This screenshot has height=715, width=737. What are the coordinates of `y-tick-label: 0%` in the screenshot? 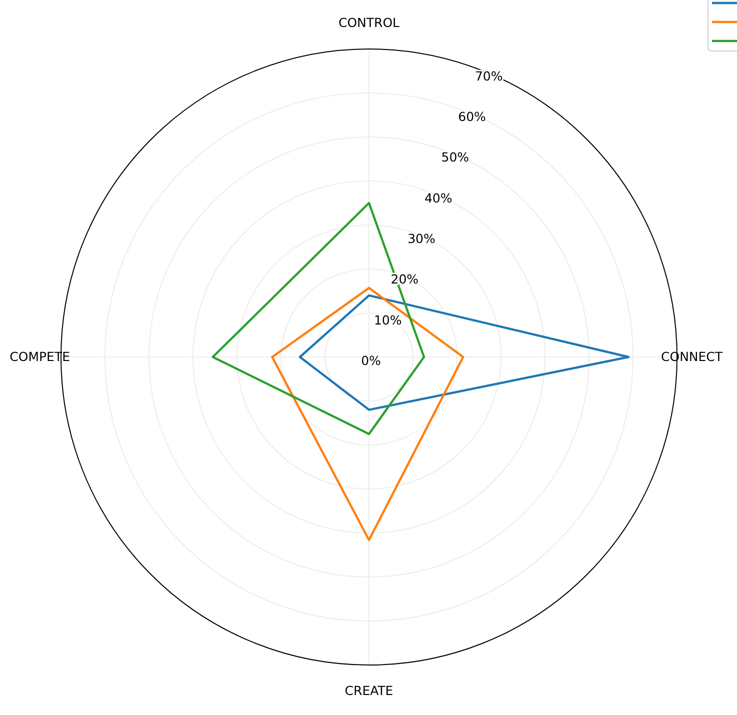 It's located at (371, 360).